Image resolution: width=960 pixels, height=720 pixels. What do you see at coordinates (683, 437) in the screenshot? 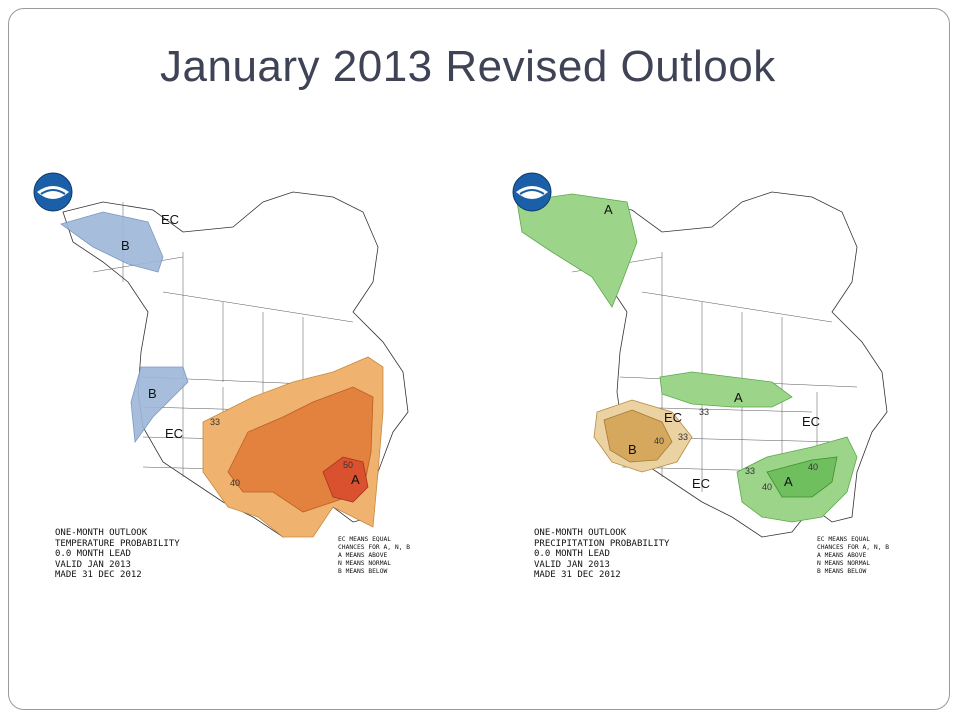
I see `contour-label-33-sw: 33` at bounding box center [683, 437].